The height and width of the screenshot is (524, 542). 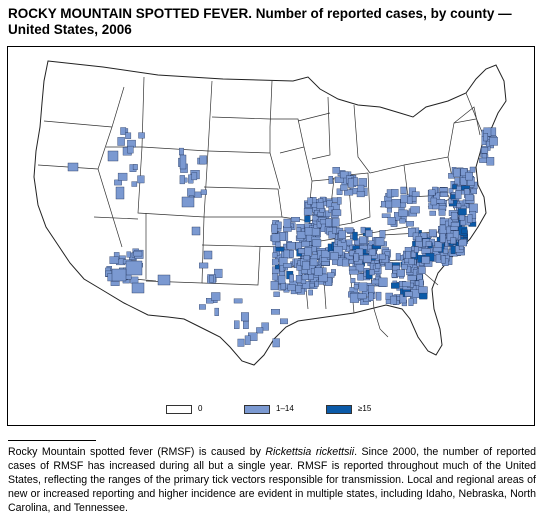 I want to click on legend-swatch-low, so click(x=257, y=409).